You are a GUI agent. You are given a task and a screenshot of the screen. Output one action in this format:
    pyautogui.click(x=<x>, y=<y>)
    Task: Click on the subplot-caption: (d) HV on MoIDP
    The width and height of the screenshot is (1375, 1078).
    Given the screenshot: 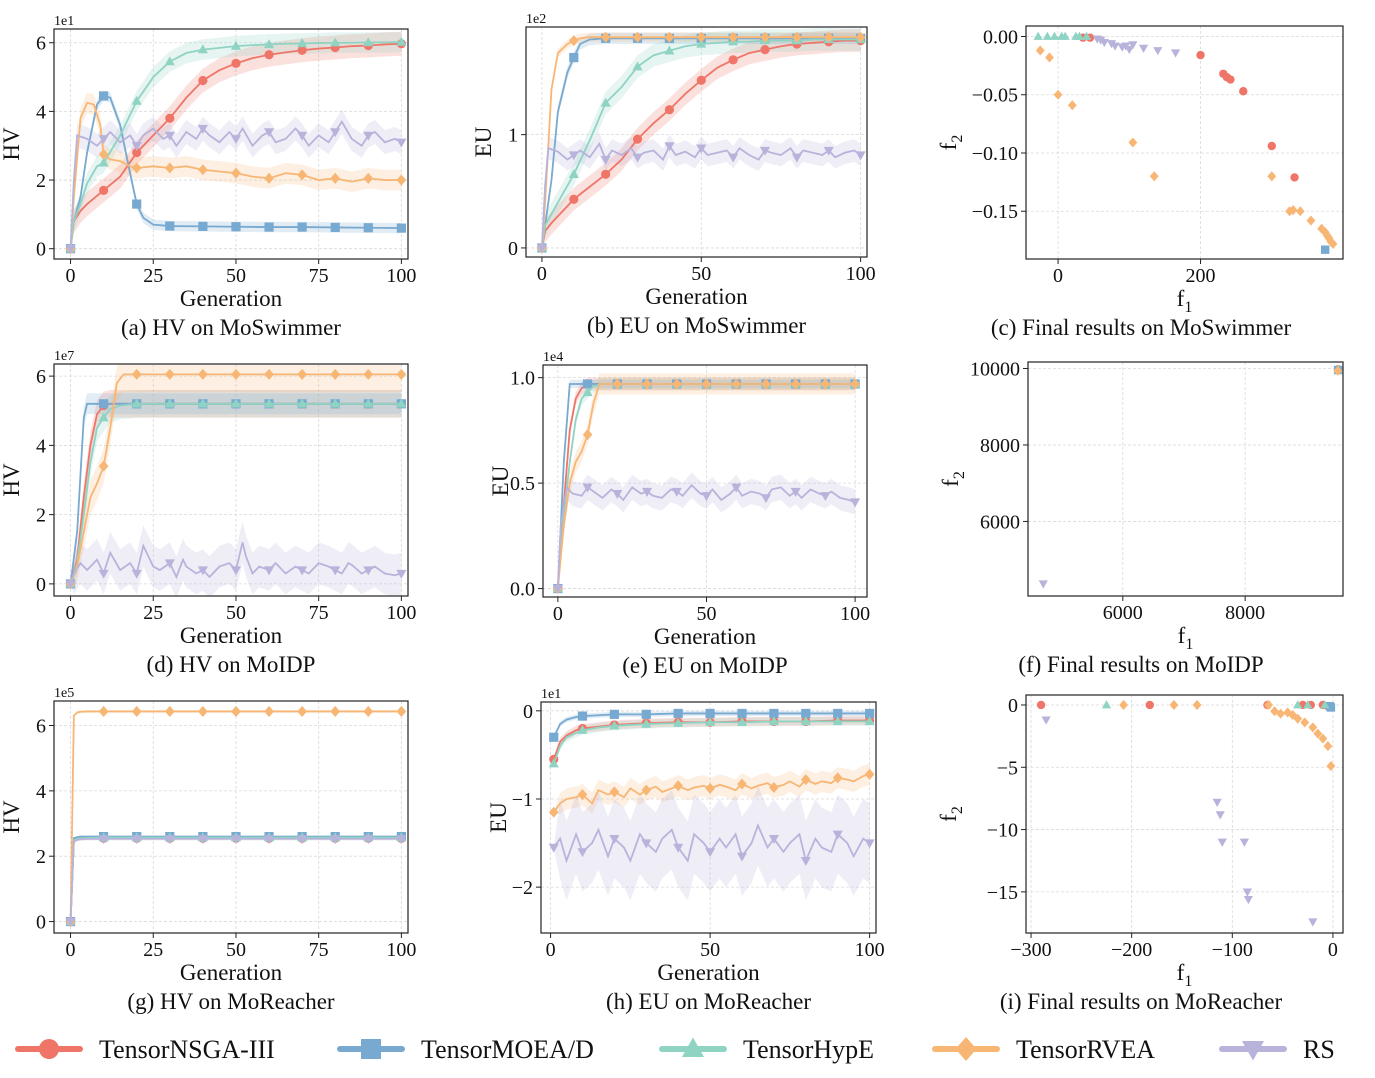 What is the action you would take?
    pyautogui.click(x=231, y=664)
    